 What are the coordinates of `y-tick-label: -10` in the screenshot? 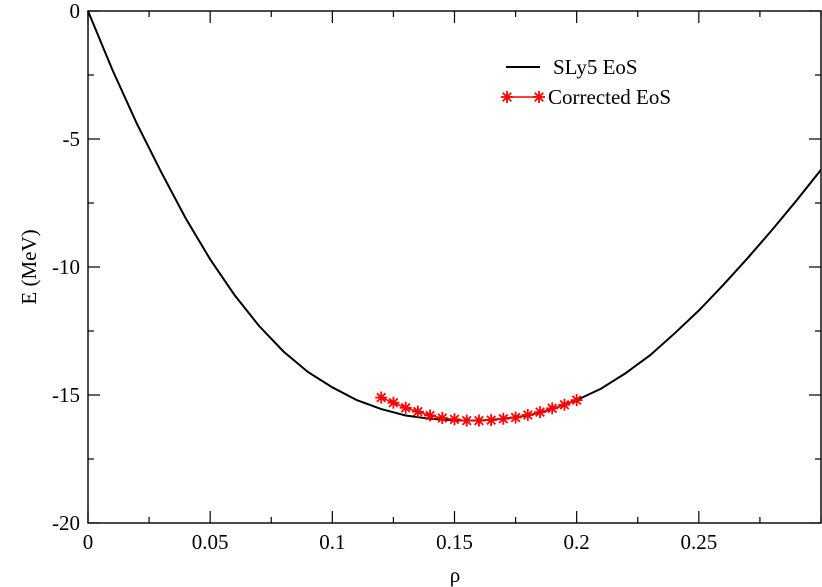 It's located at (66, 267).